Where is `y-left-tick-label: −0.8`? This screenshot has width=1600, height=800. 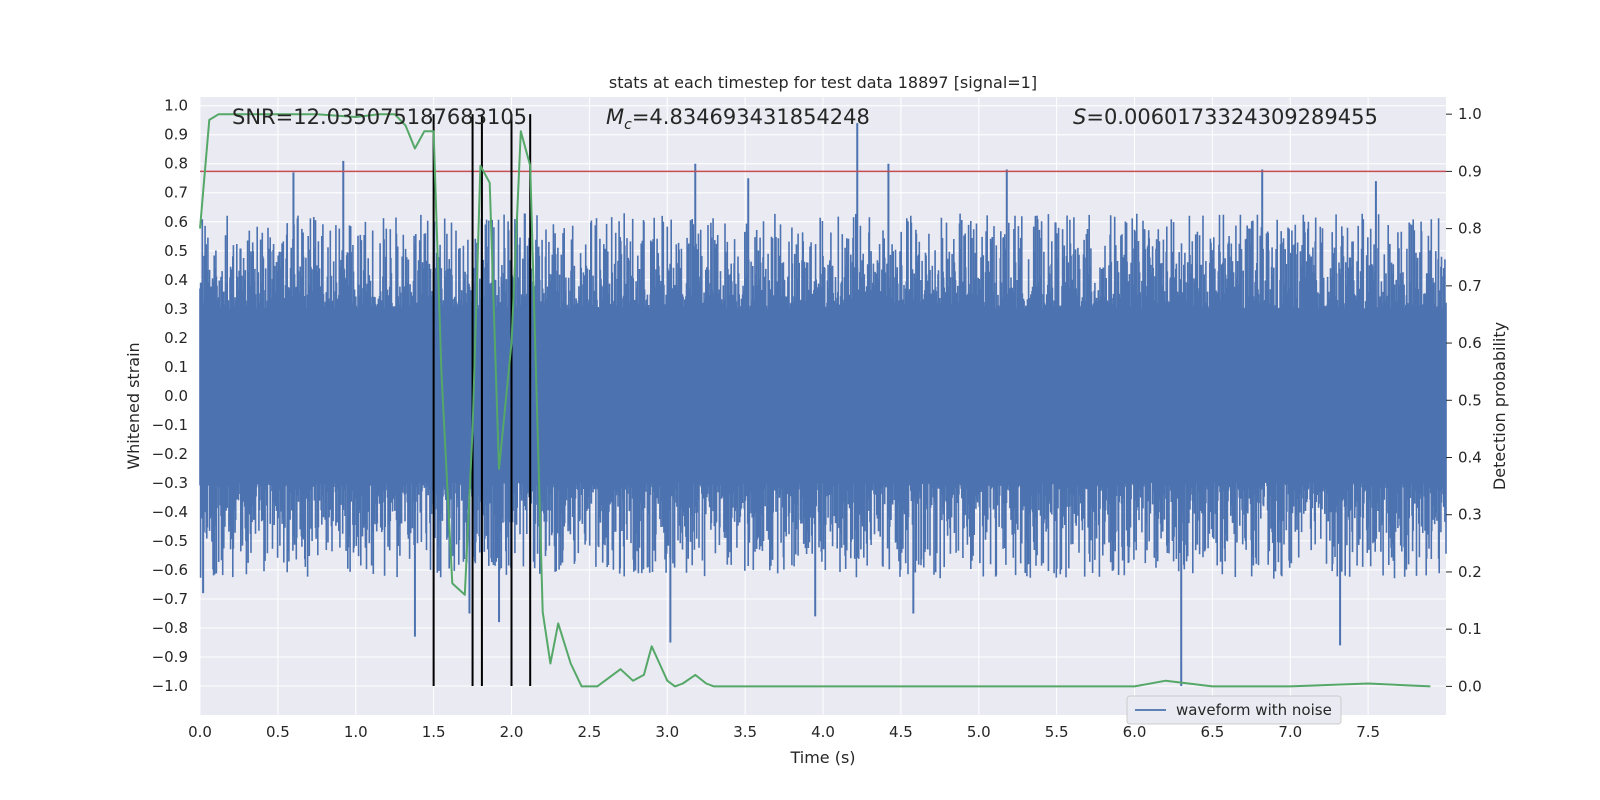 y-left-tick-label: −0.8 is located at coordinates (170, 628).